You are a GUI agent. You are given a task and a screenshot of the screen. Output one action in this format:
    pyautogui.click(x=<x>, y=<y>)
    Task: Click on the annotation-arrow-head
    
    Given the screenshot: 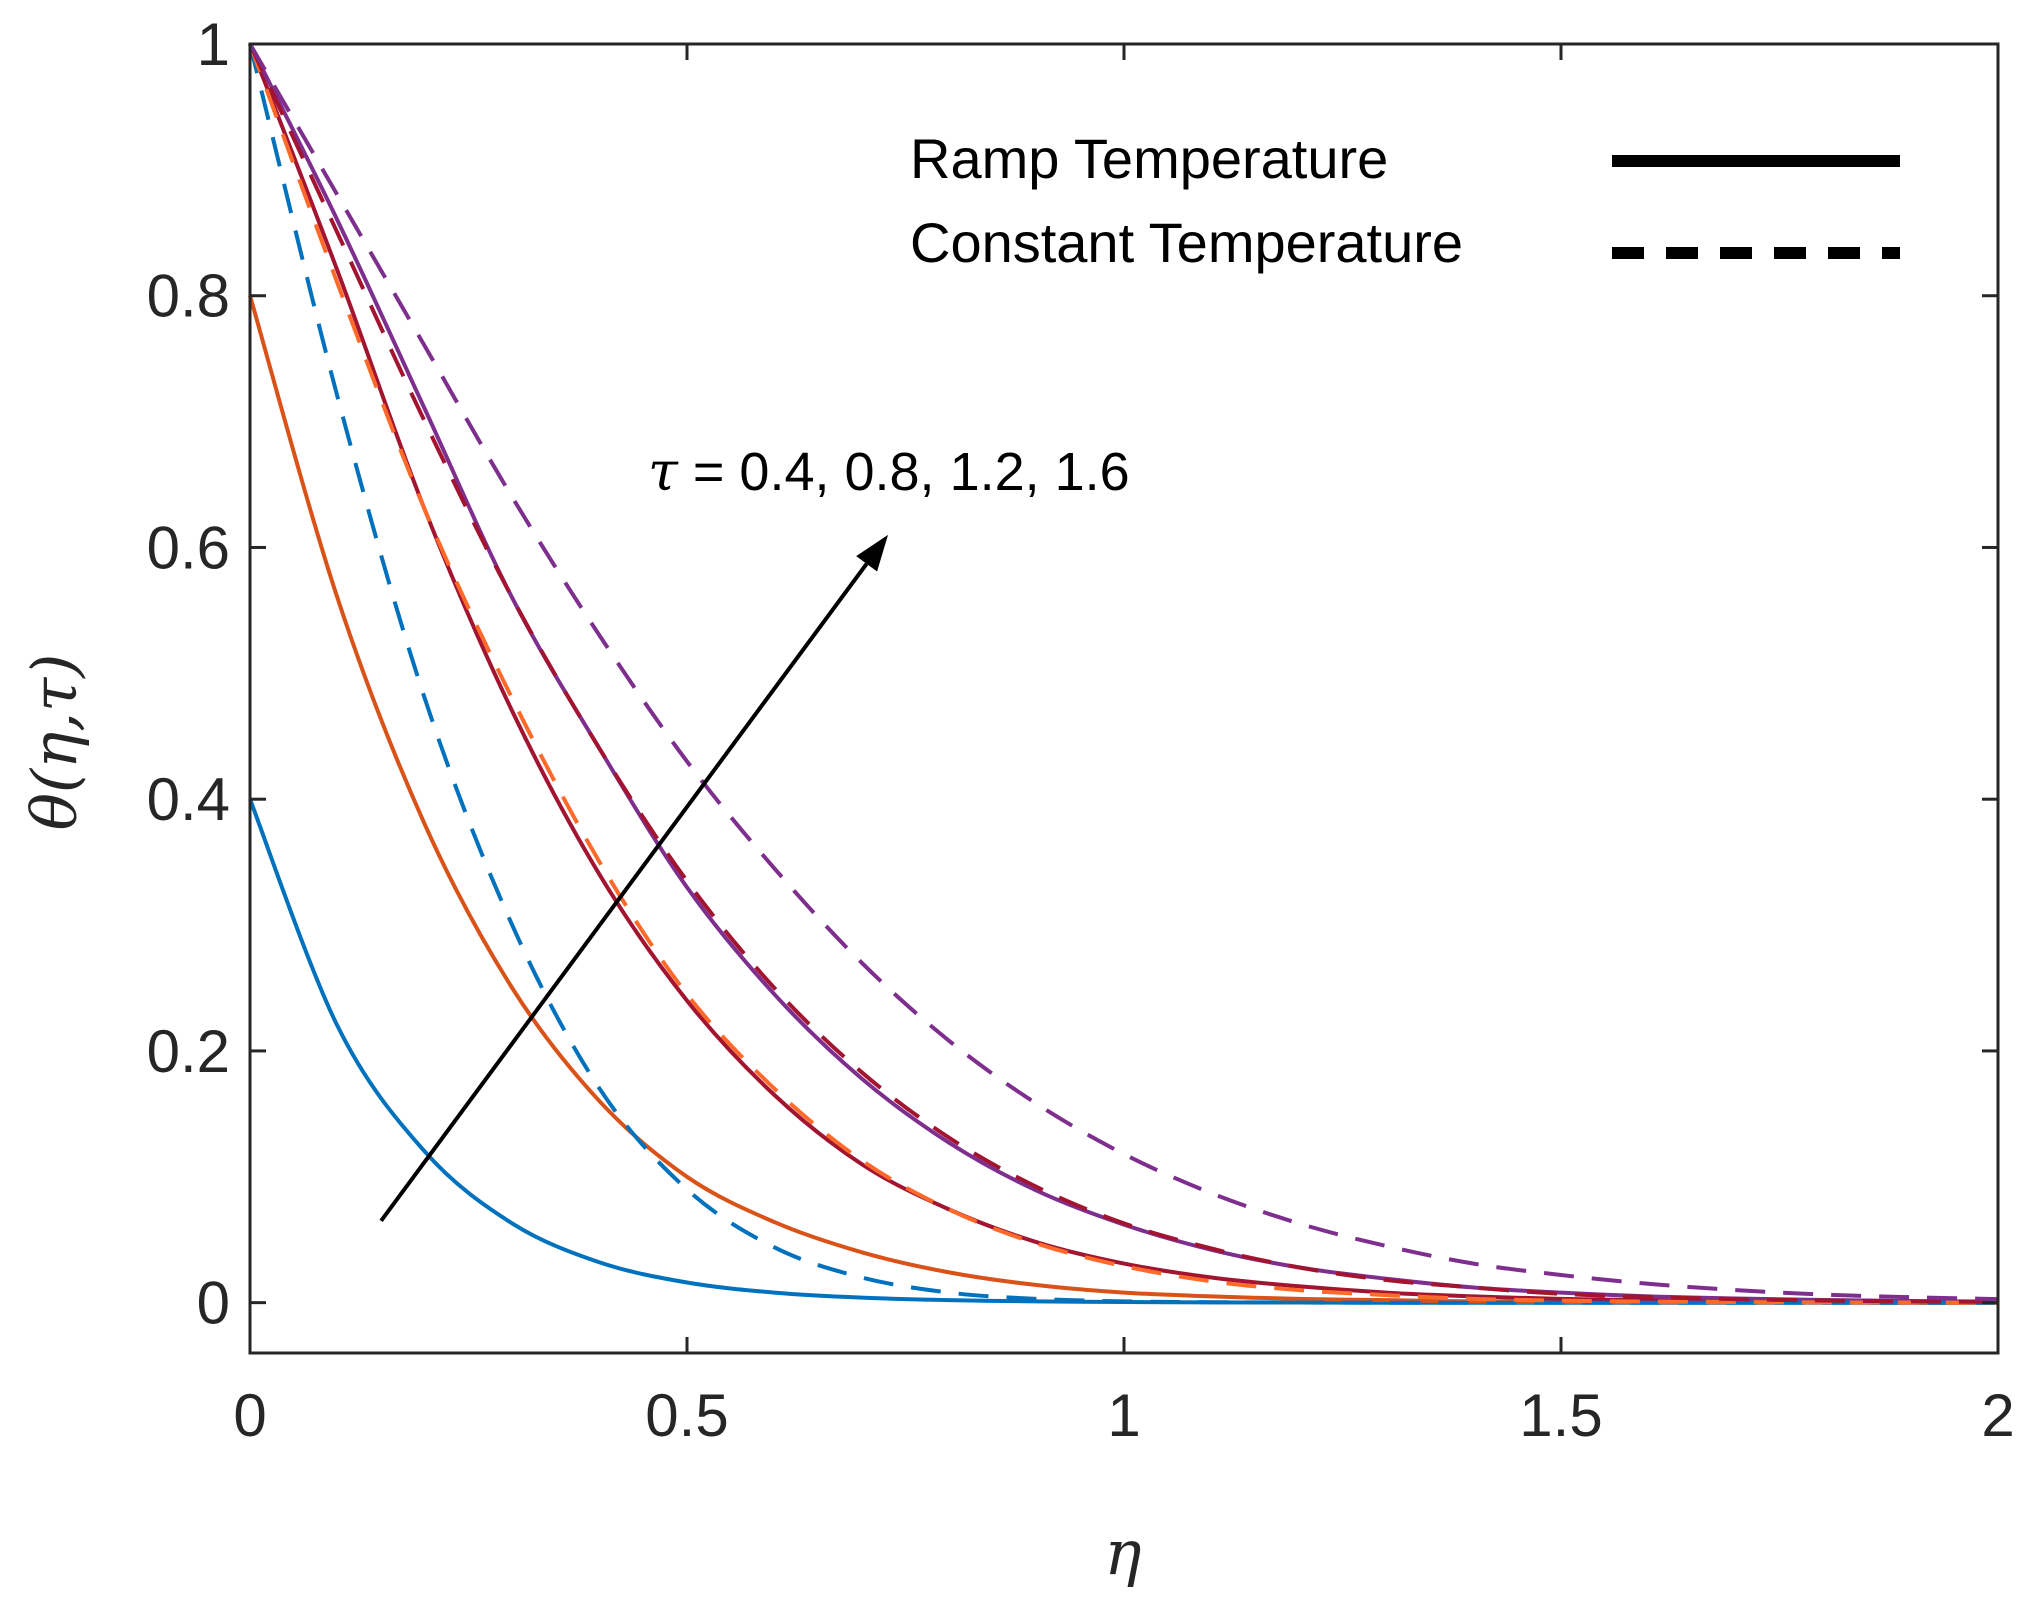 What is the action you would take?
    pyautogui.click(x=872, y=553)
    